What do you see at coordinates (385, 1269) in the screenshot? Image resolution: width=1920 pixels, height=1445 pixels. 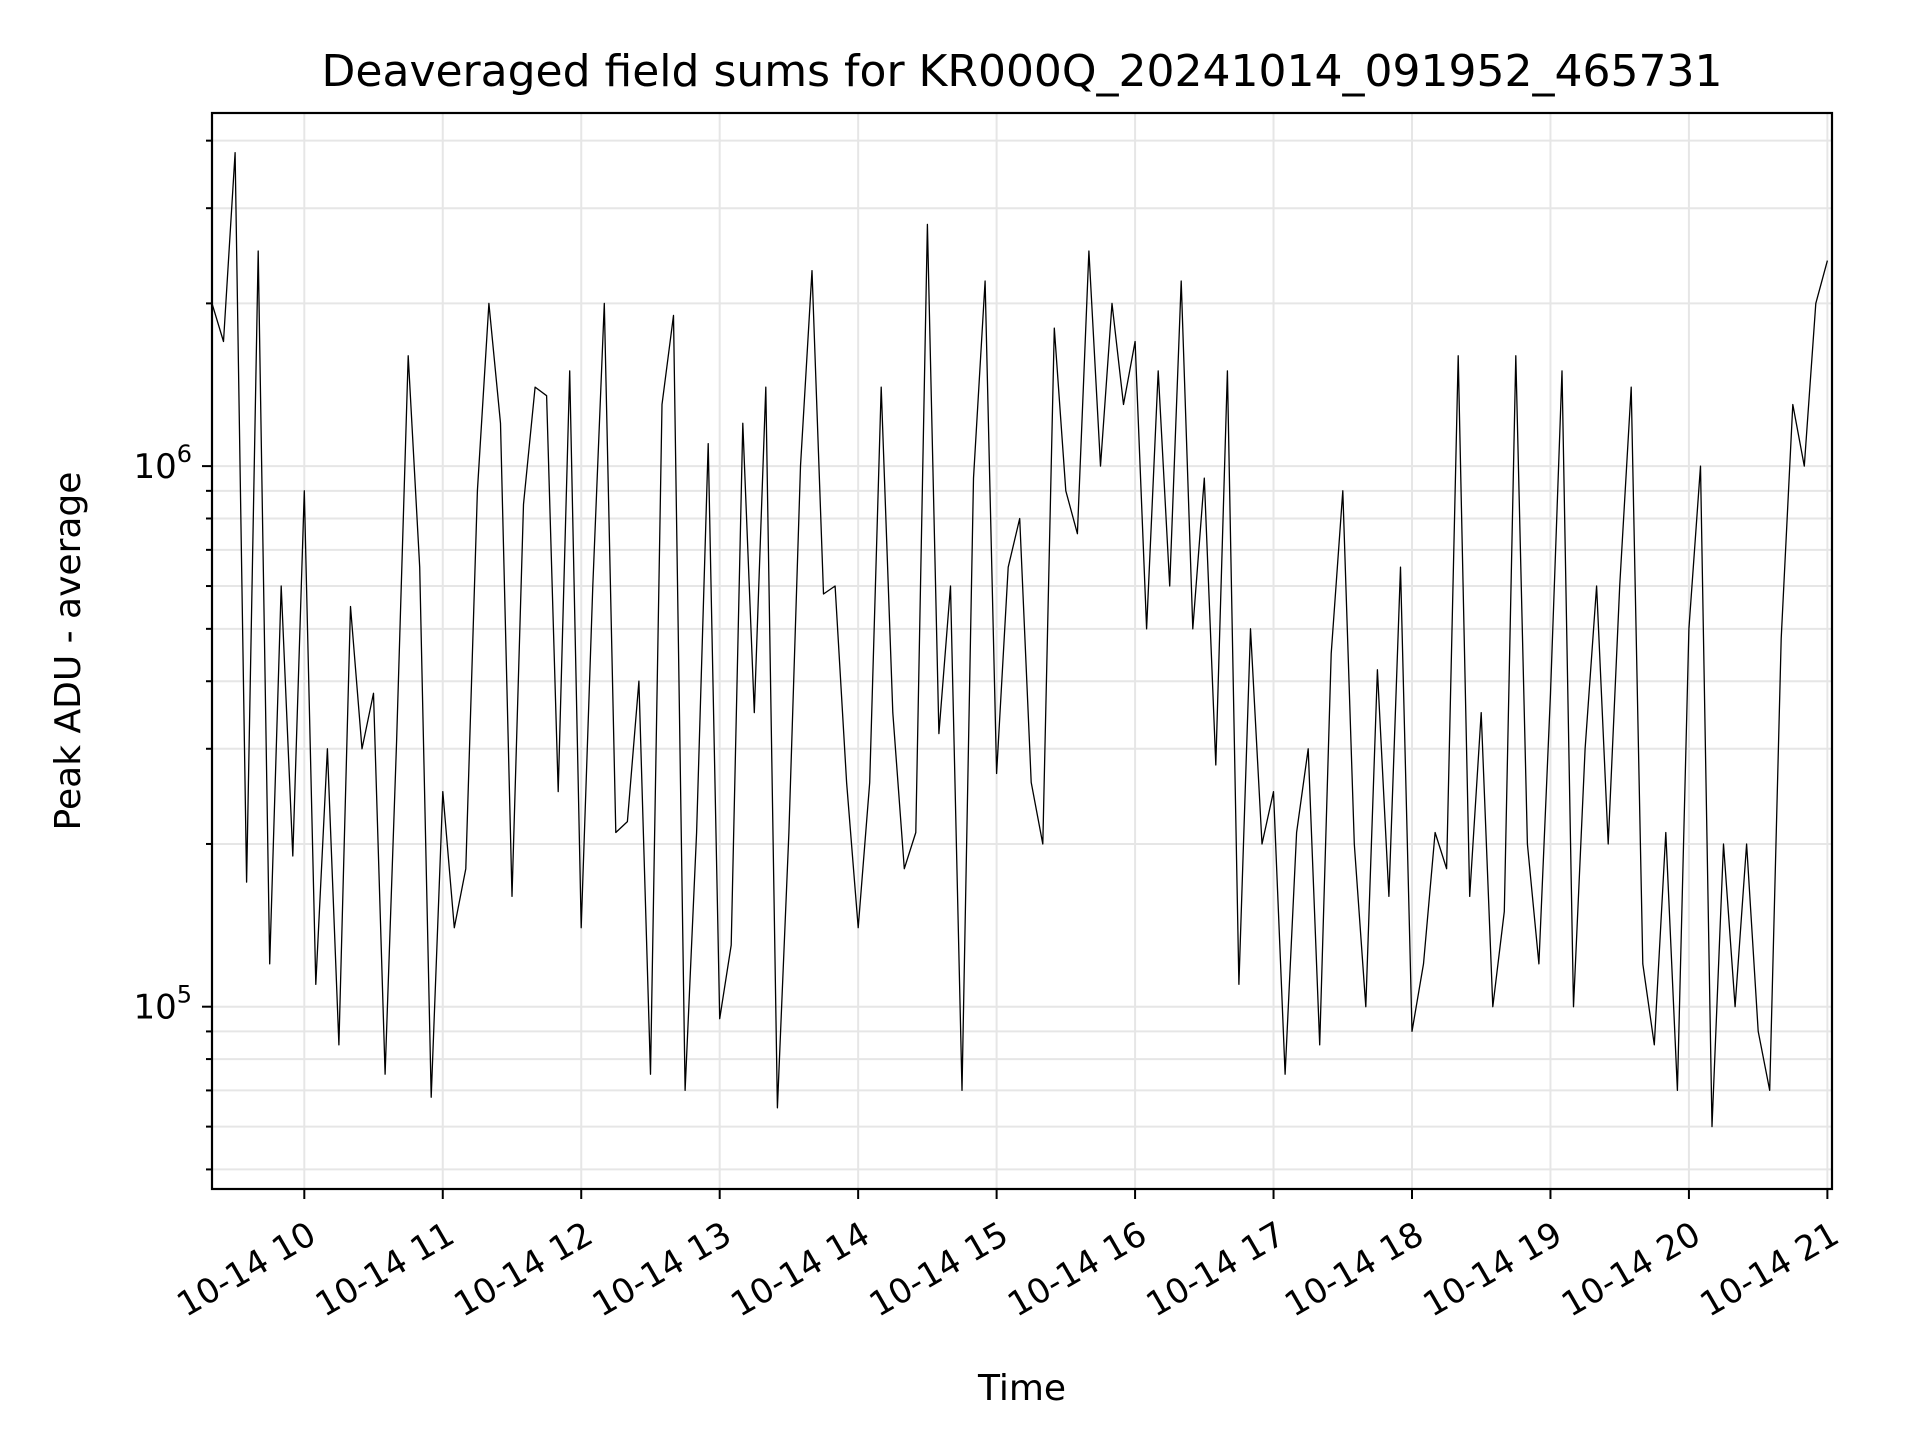 I see `x-tick-label: 10-14 11` at bounding box center [385, 1269].